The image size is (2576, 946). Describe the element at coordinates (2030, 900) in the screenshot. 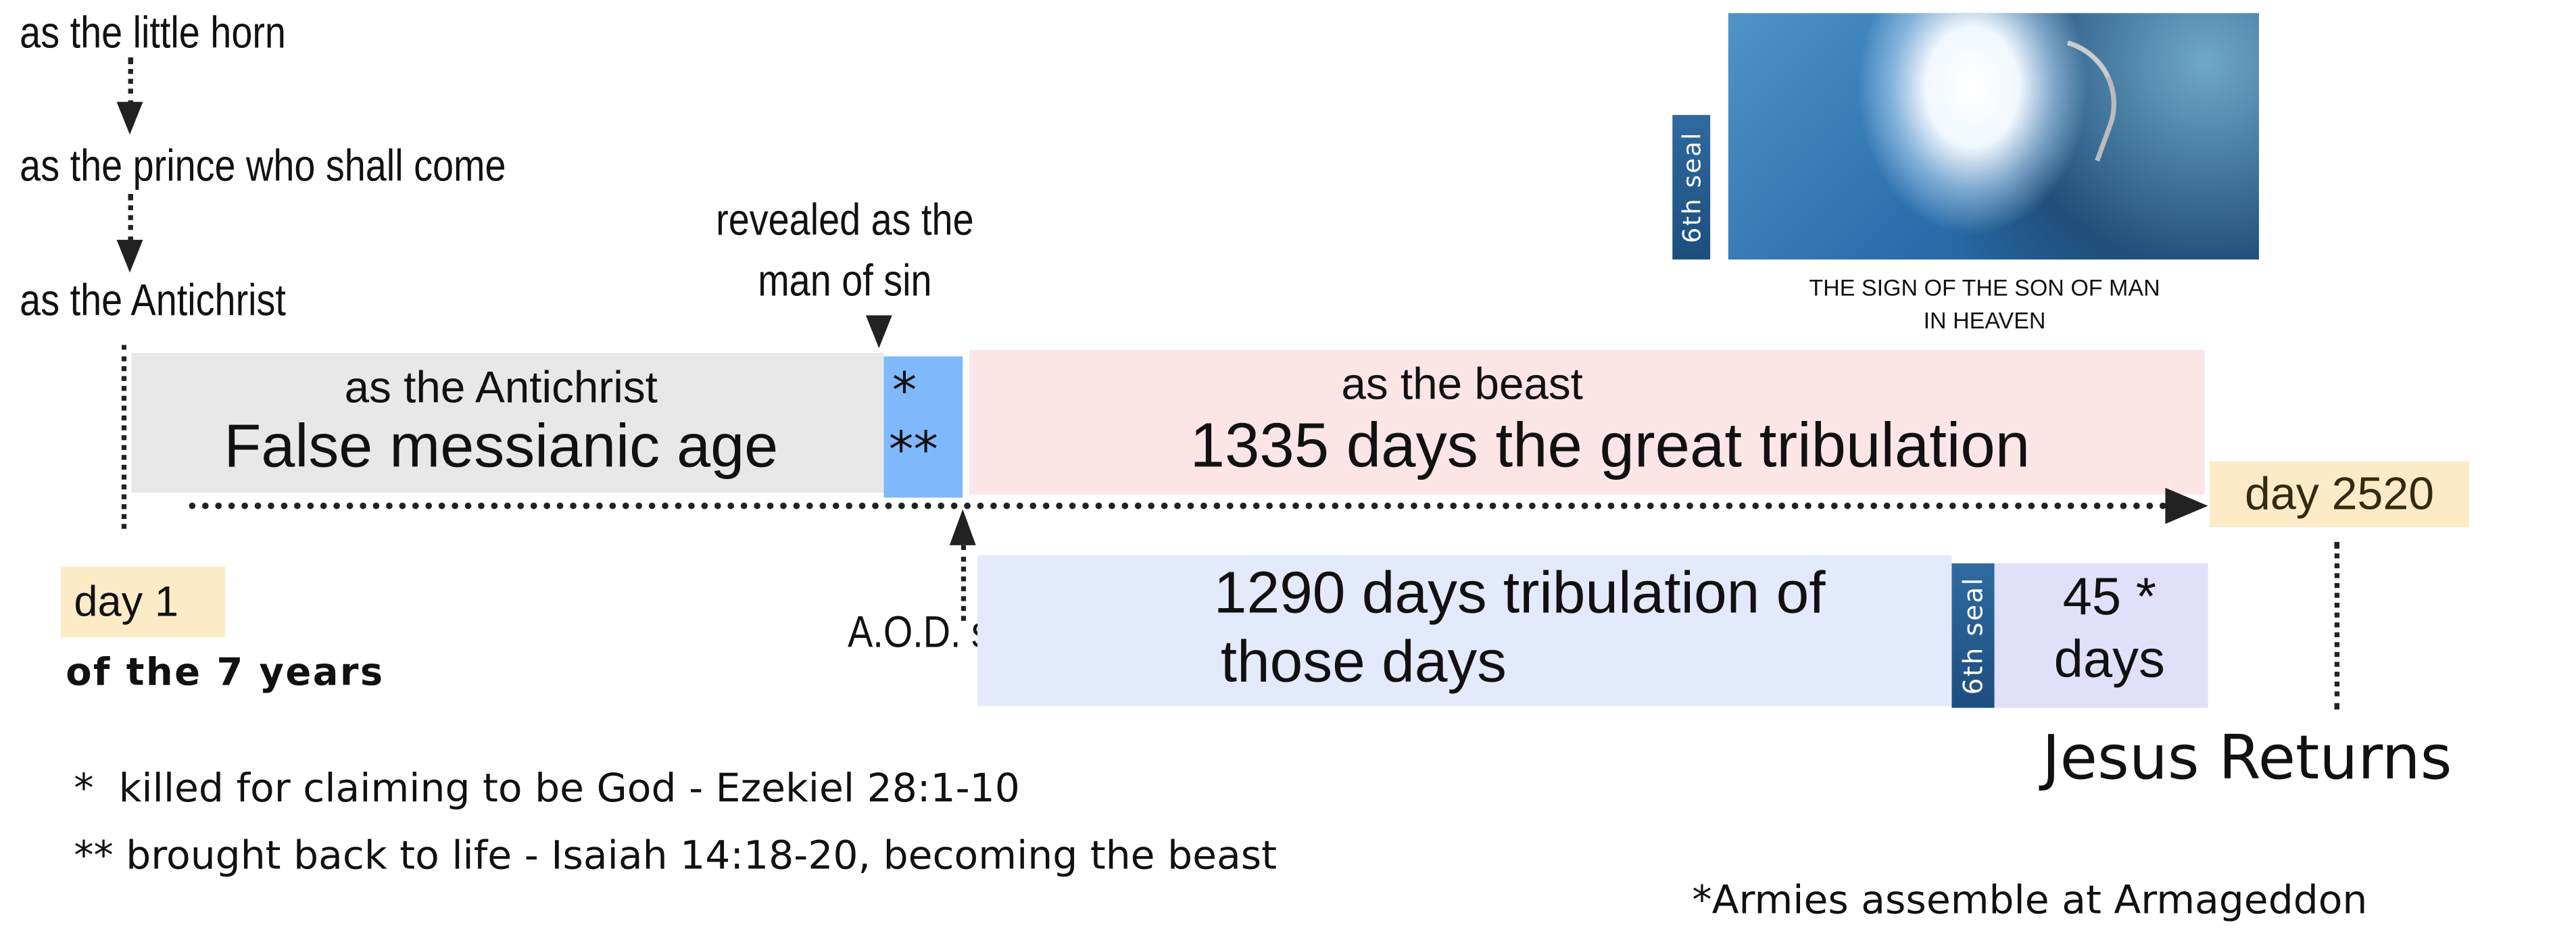

I see `footnote-3: *Armies assemble at Armageddon` at that location.